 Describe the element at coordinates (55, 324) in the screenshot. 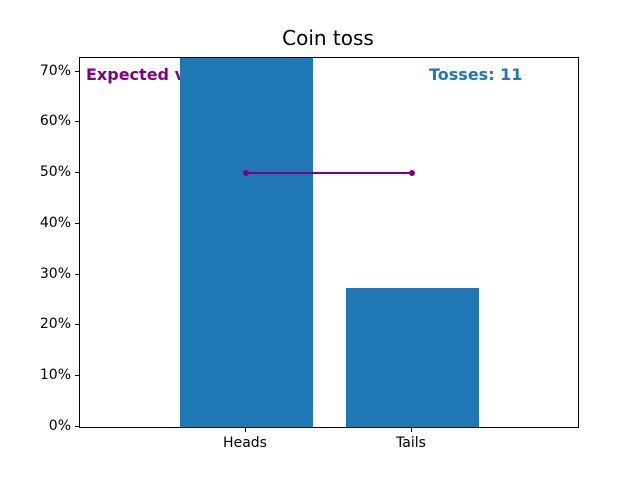

I see `y-tick-label-20%: 20%` at that location.